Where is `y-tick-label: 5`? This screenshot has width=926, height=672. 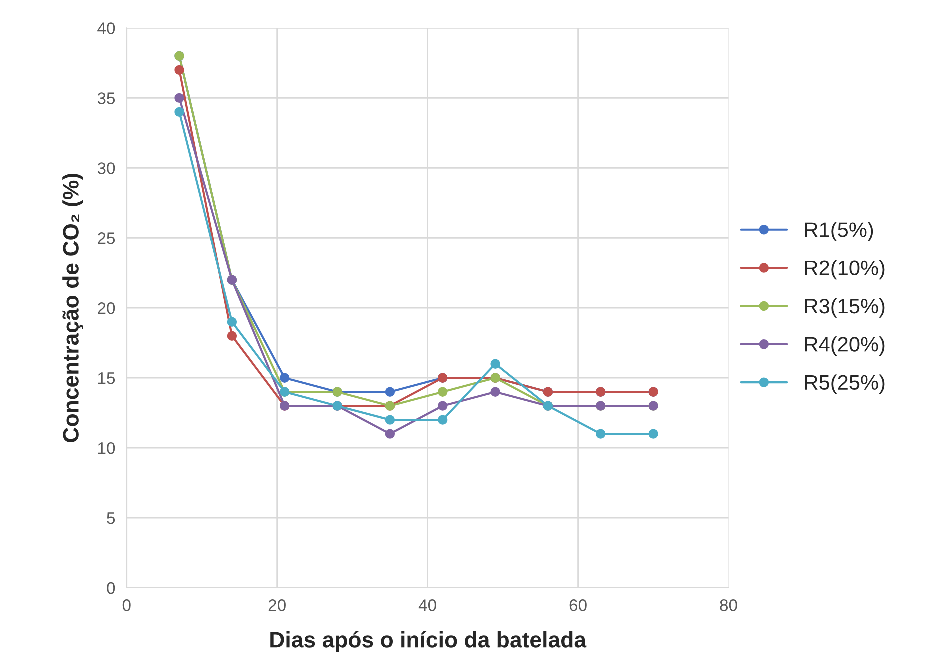 y-tick-label: 5 is located at coordinates (111, 518).